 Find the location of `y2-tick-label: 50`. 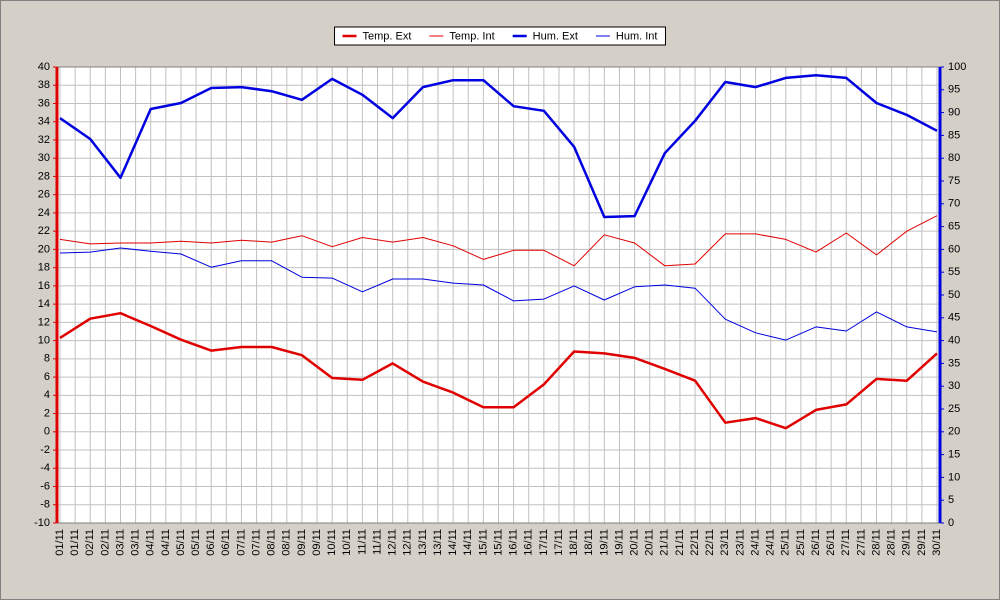

y2-tick-label: 50 is located at coordinates (954, 295).